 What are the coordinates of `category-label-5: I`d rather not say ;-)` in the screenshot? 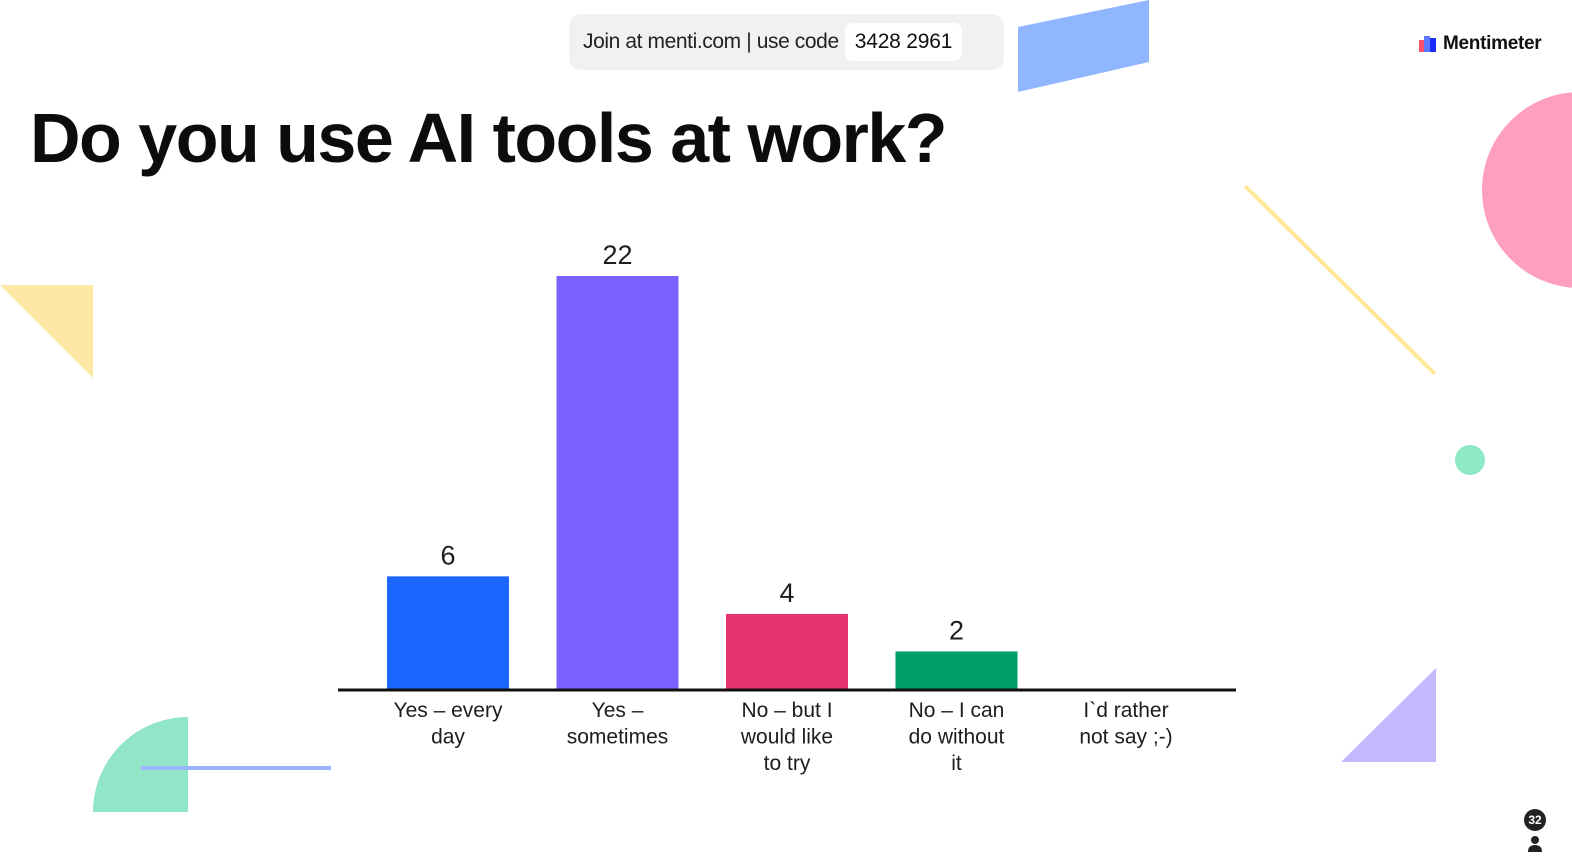 It's located at (1125, 724).